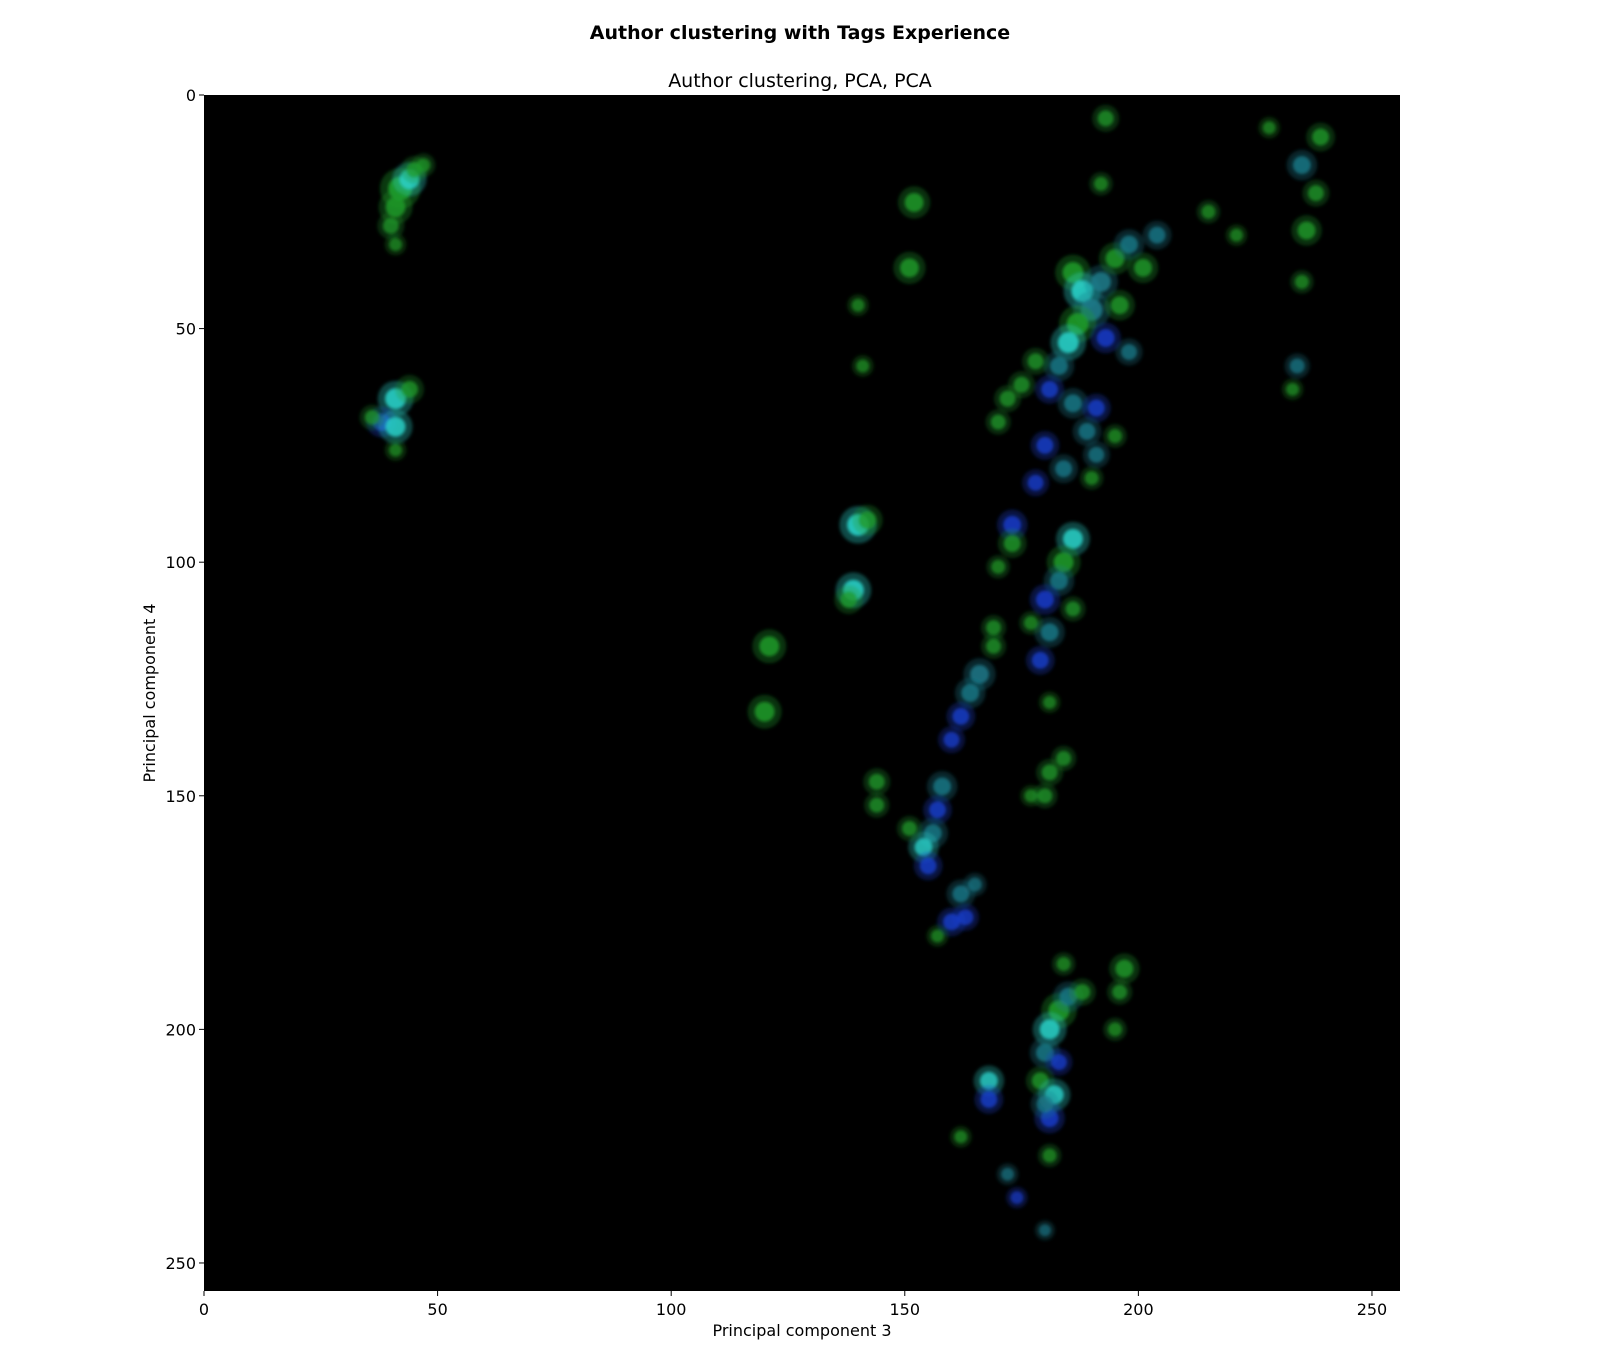 The image size is (1600, 1350). What do you see at coordinates (180, 1263) in the screenshot?
I see `y-tick-label: 250` at bounding box center [180, 1263].